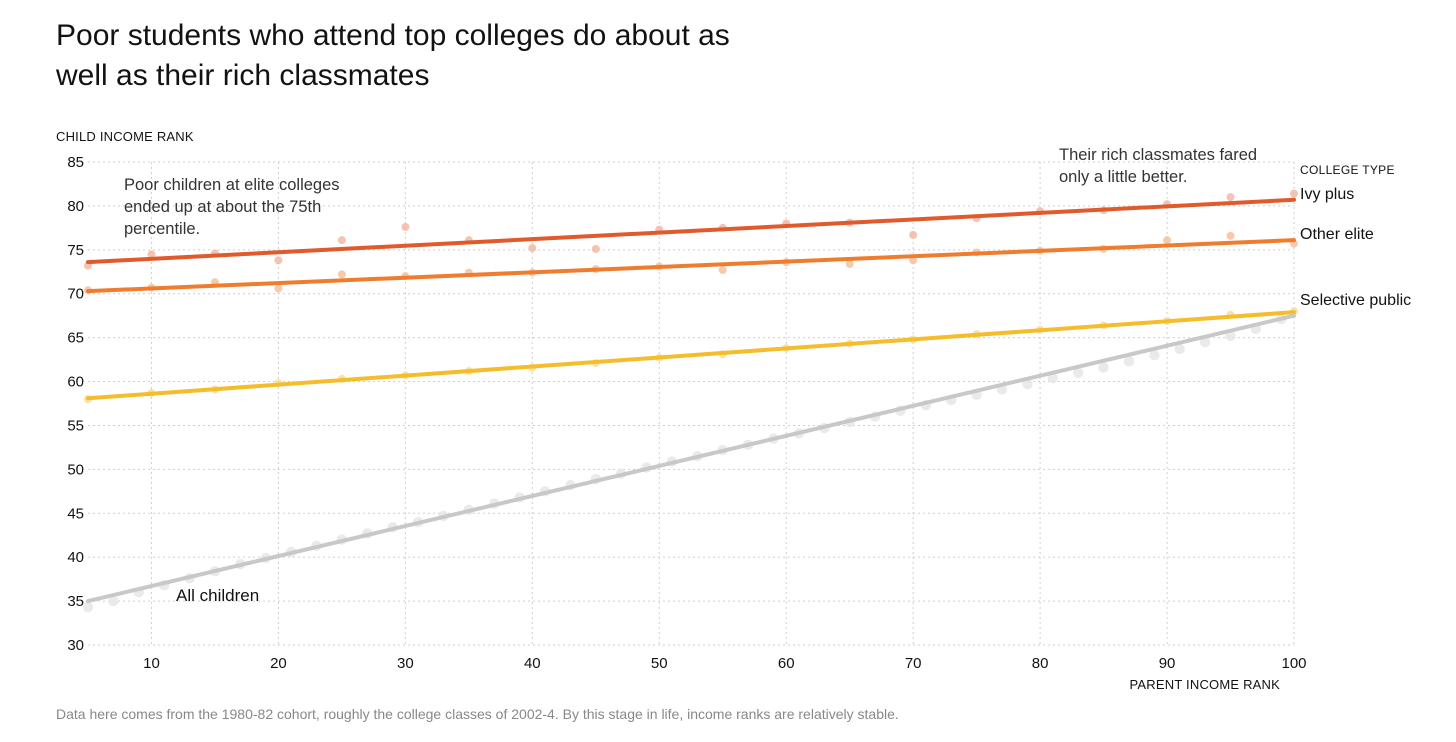 Image resolution: width=1456 pixels, height=742 pixels. I want to click on series-labels: Ivy plus Other elite Selective public, so click(1355, 247).